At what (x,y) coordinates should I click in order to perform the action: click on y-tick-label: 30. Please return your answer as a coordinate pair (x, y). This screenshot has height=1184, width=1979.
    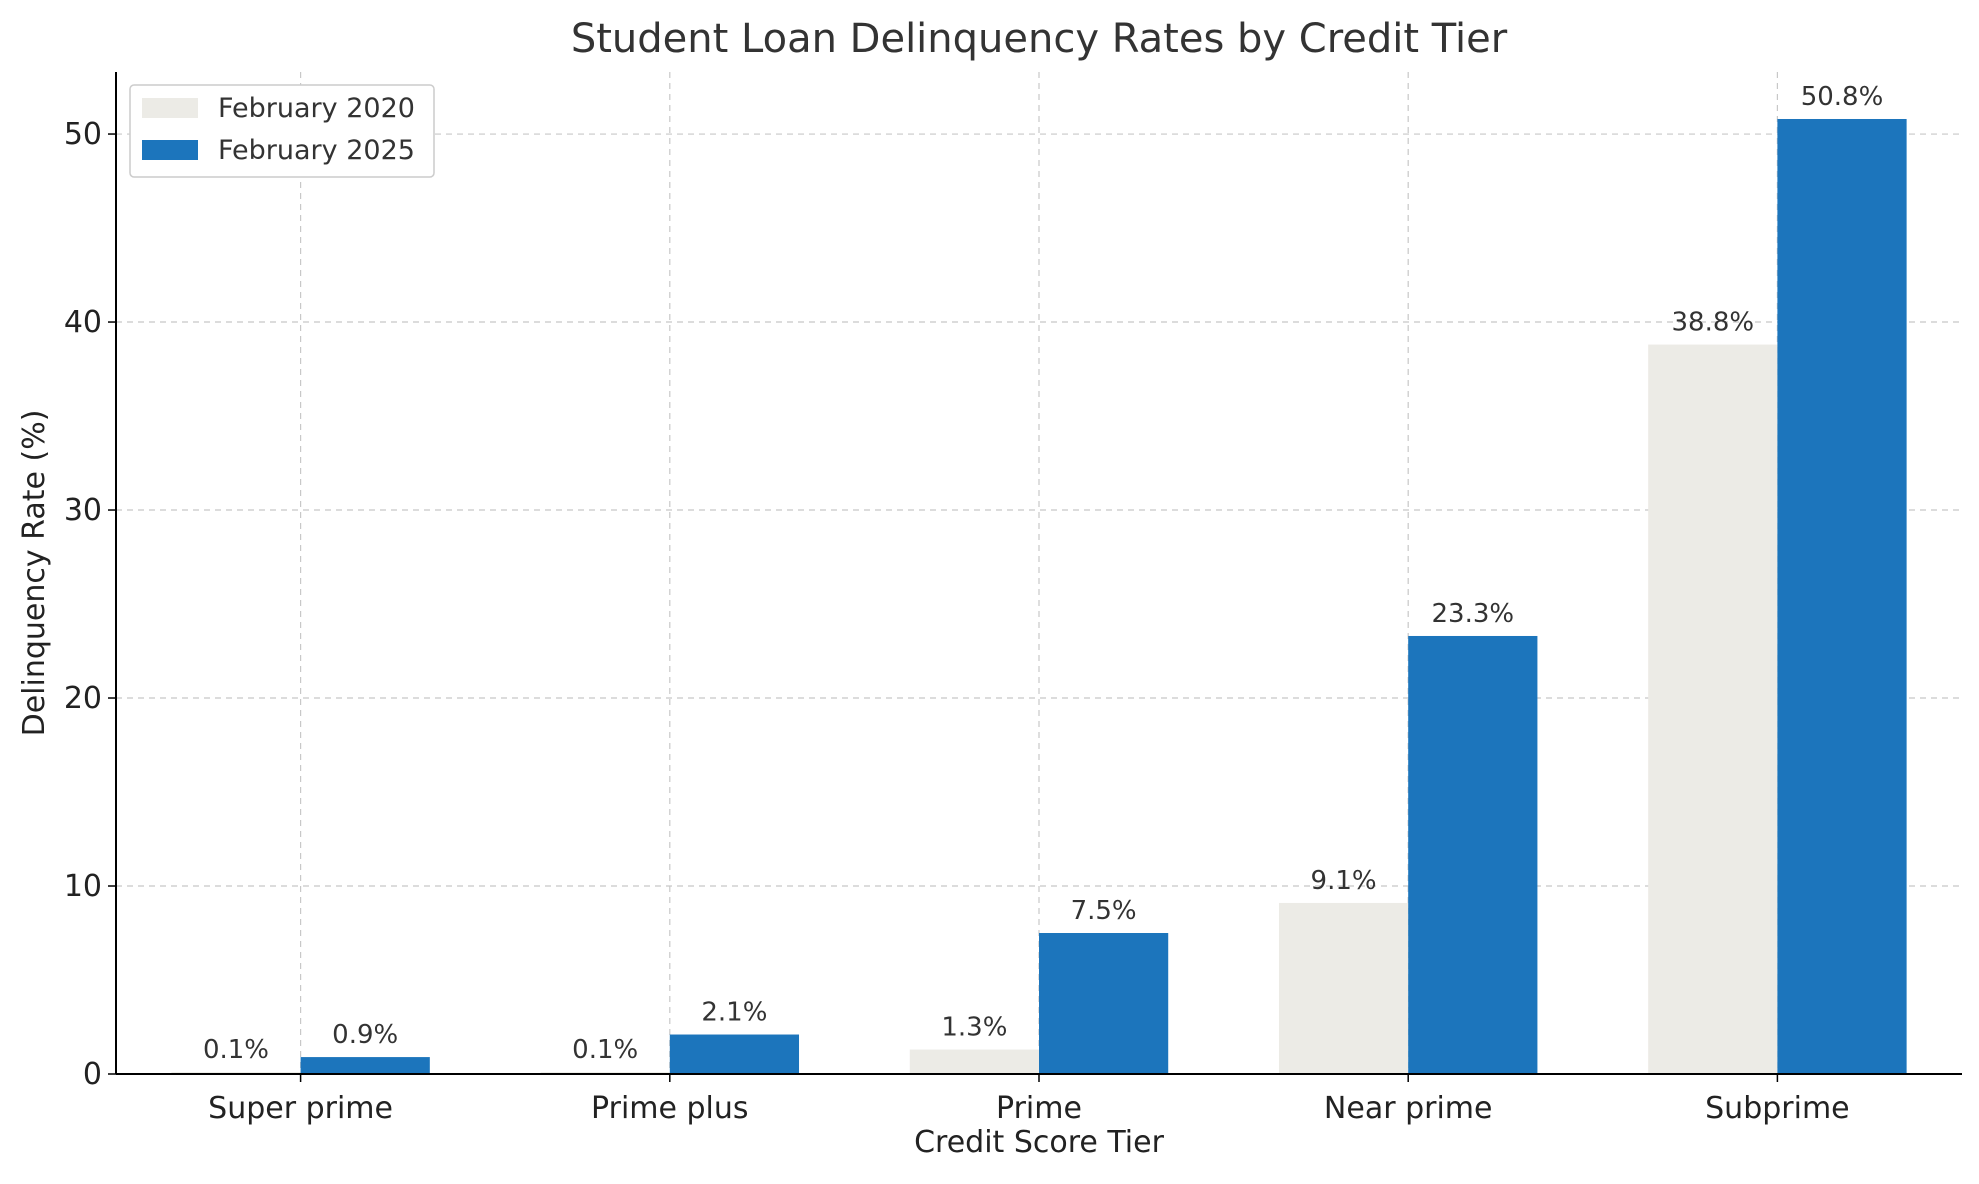
    Looking at the image, I should click on (83, 510).